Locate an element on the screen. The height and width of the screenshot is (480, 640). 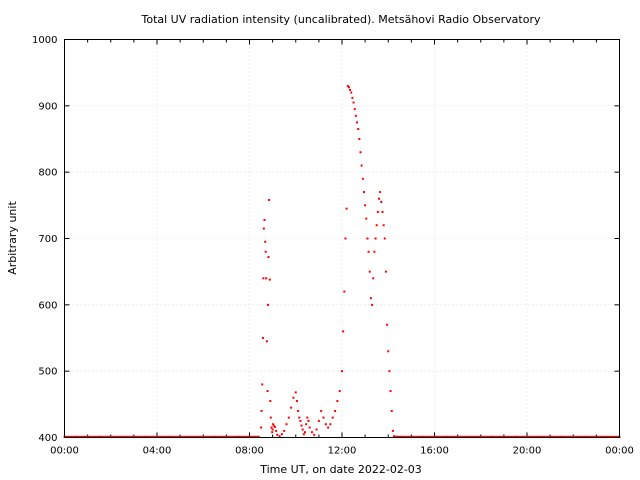
y-tick-label: 500 is located at coordinates (47, 372).